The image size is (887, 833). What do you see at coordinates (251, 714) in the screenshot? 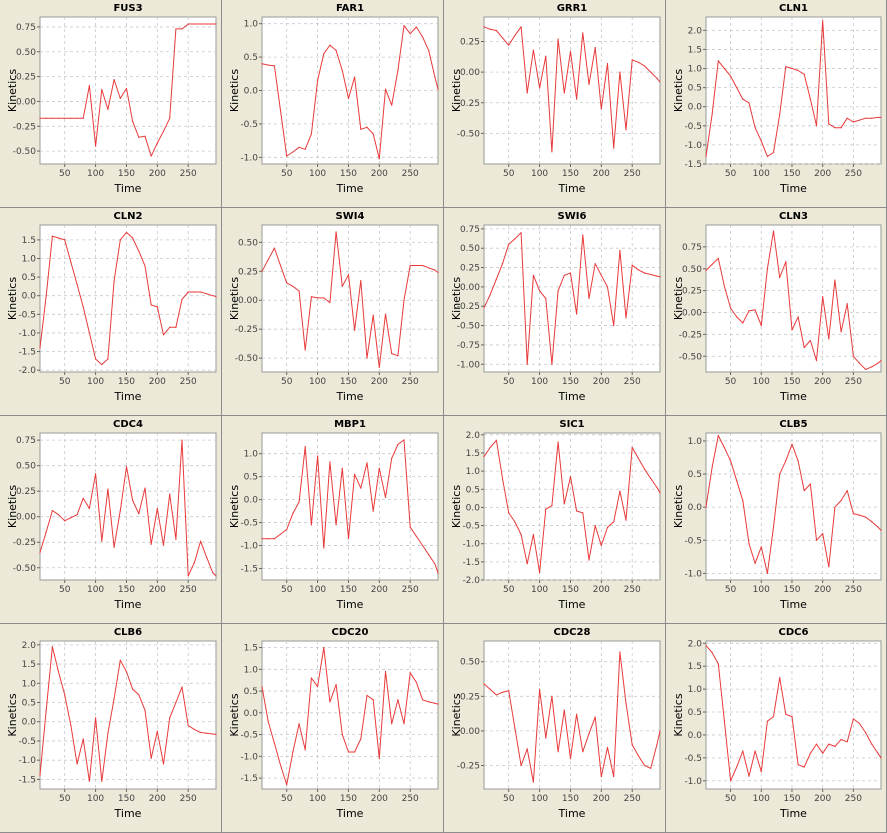
I see `y-tick-label: 0.0` at bounding box center [251, 714].